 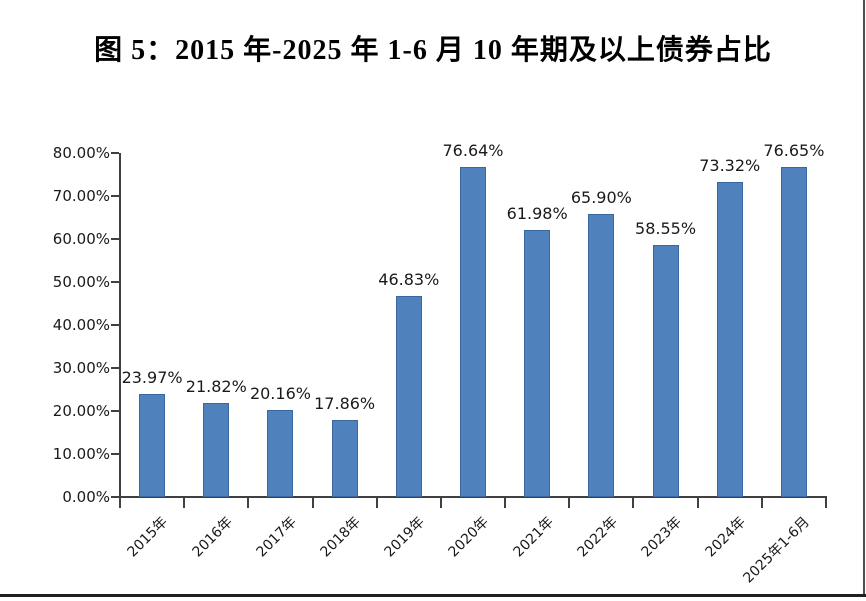 I want to click on figure-title: 图 5：2015 年-2025 年 1-6 月 10 年期及以上债券占比, so click(x=433, y=50).